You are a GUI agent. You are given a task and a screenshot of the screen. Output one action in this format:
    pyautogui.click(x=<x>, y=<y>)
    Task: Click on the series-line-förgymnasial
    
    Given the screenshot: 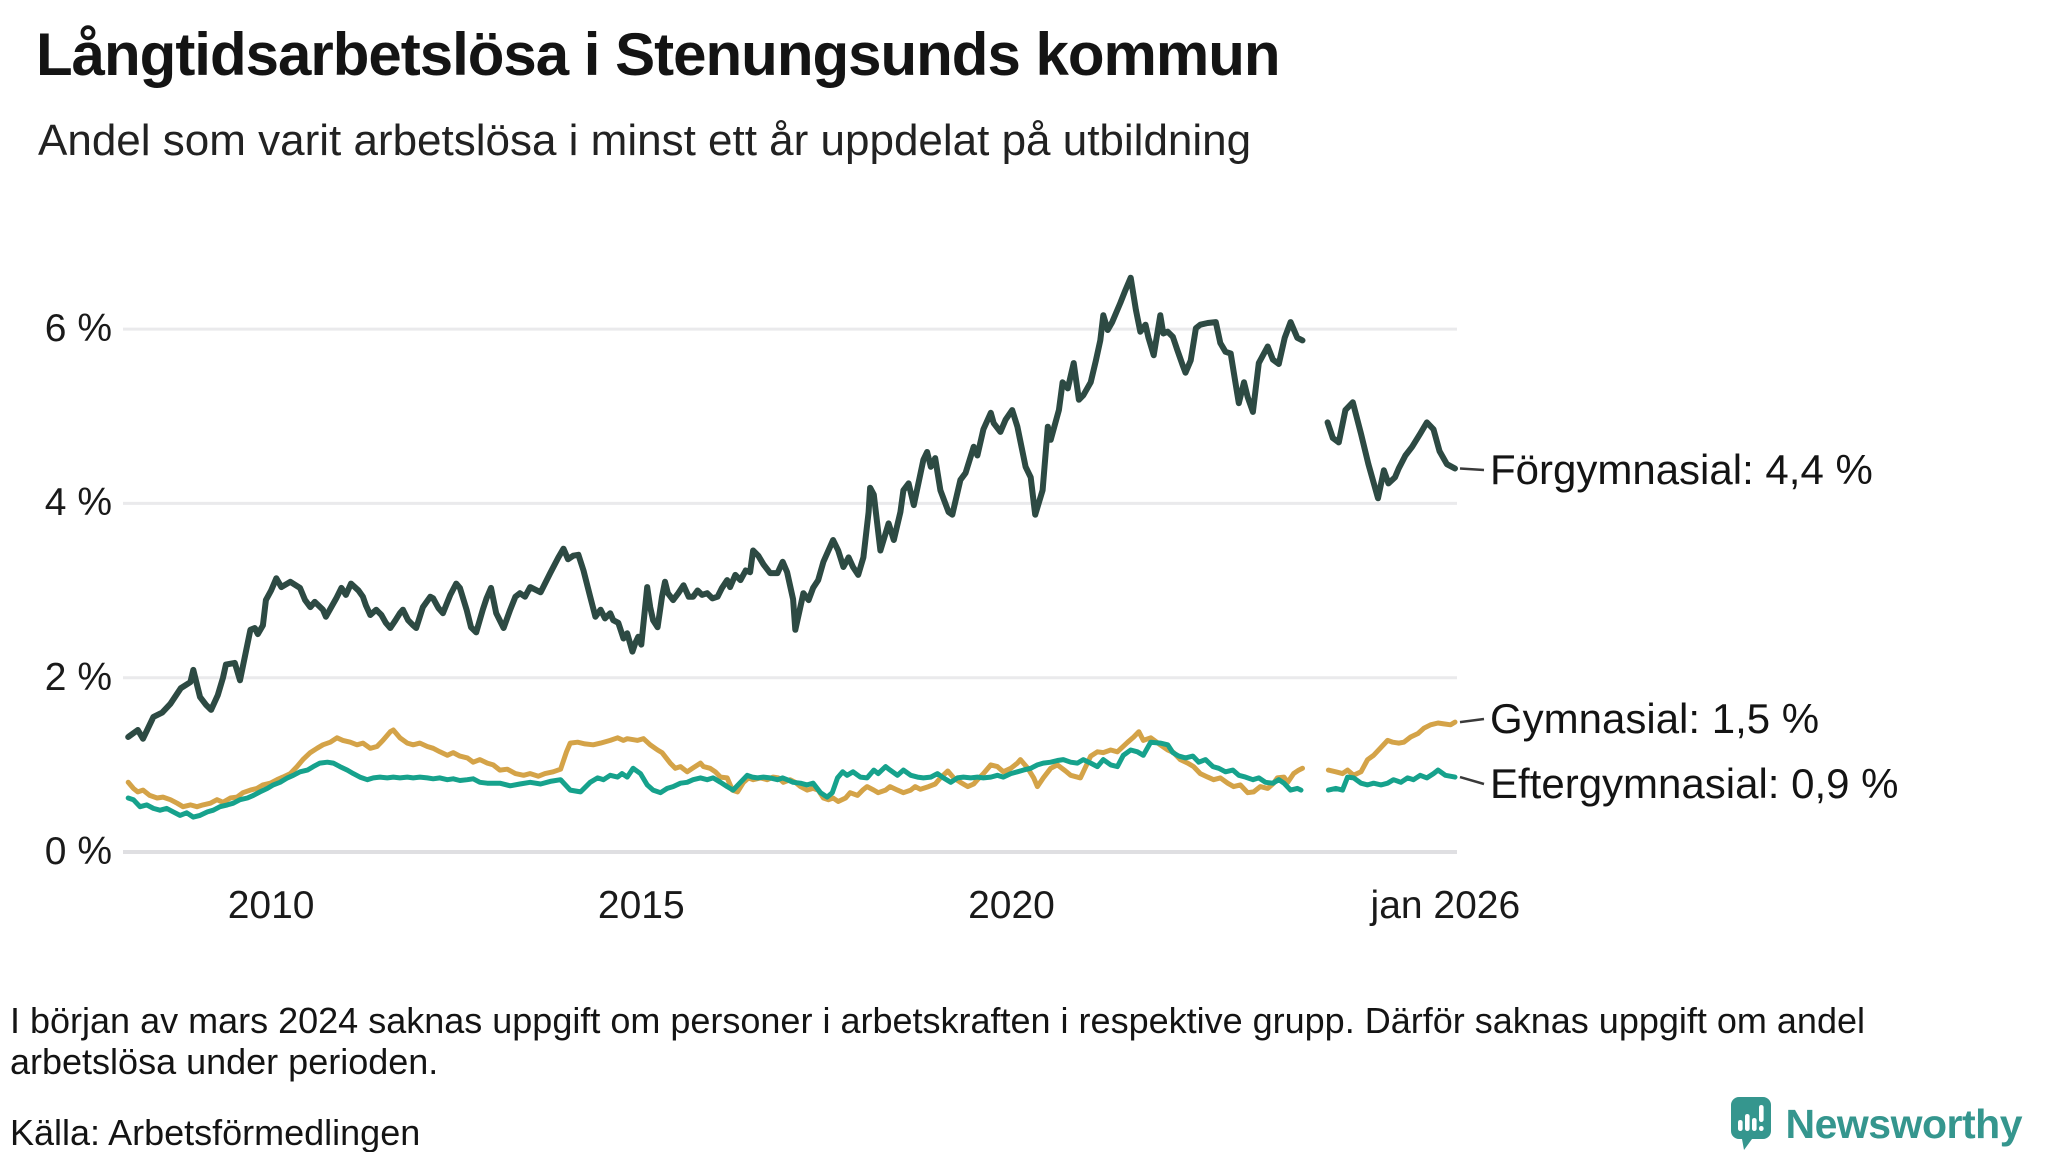 What is the action you would take?
    pyautogui.click(x=1391, y=450)
    